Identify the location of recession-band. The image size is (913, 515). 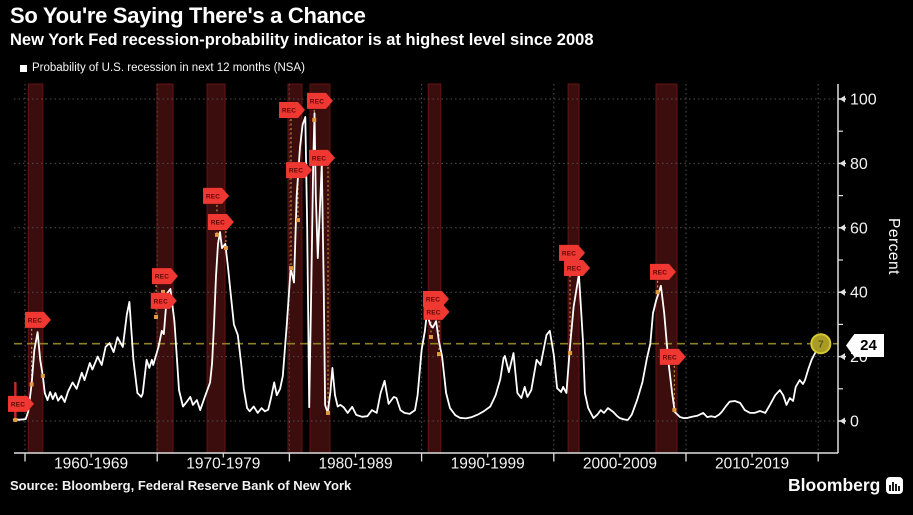
(434, 268).